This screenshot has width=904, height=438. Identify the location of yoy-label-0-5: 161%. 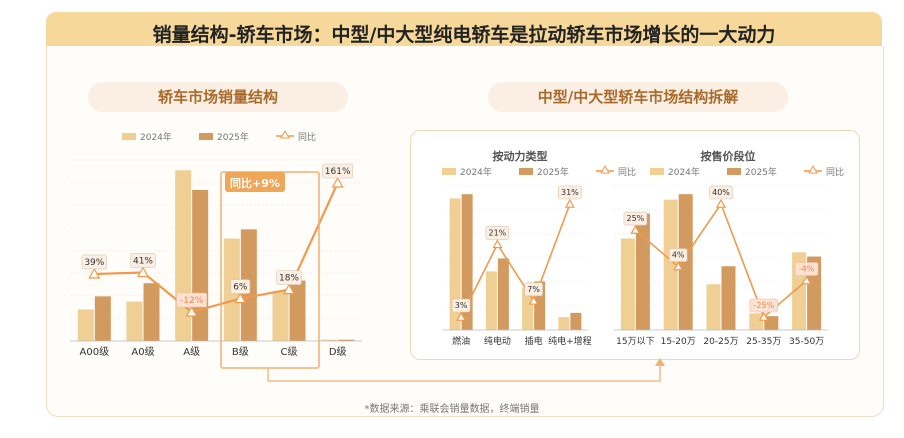
(338, 172).